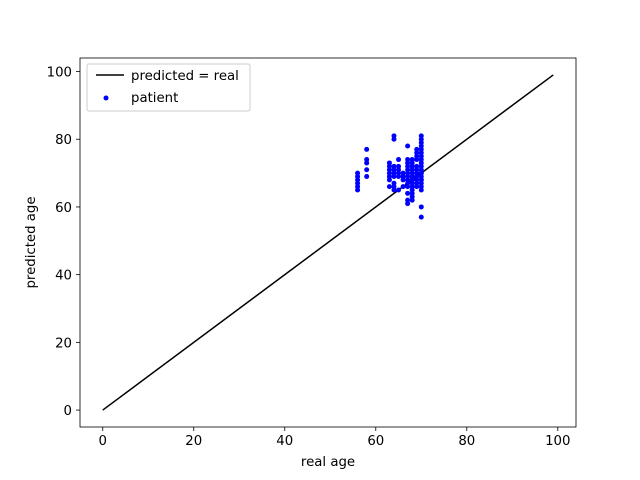  I want to click on legend: predicted = real patient, so click(168, 87).